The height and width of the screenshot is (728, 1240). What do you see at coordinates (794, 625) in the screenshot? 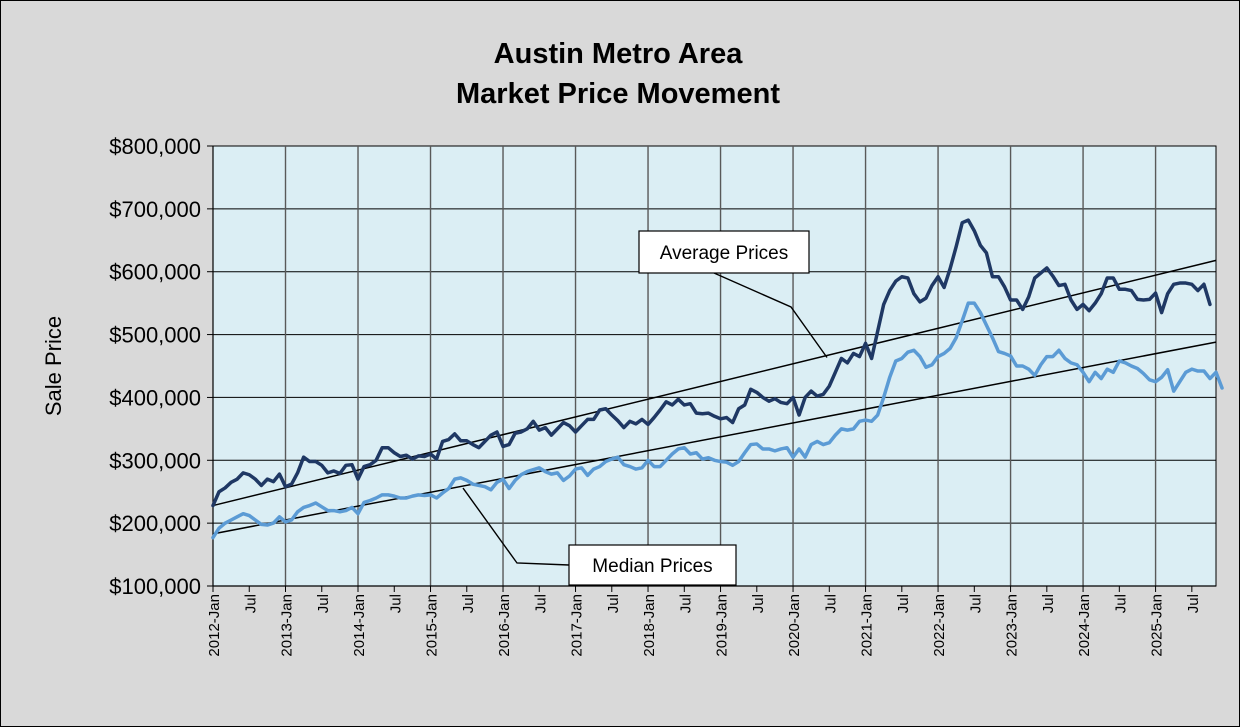
I see `x-tick-label: 2020-Jan` at bounding box center [794, 625].